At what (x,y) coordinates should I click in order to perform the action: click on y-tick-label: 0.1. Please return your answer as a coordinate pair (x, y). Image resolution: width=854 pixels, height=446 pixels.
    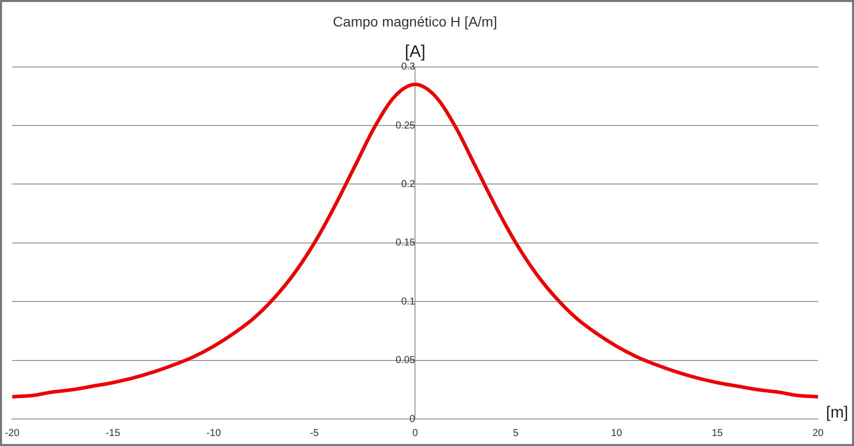
    Looking at the image, I should click on (408, 302).